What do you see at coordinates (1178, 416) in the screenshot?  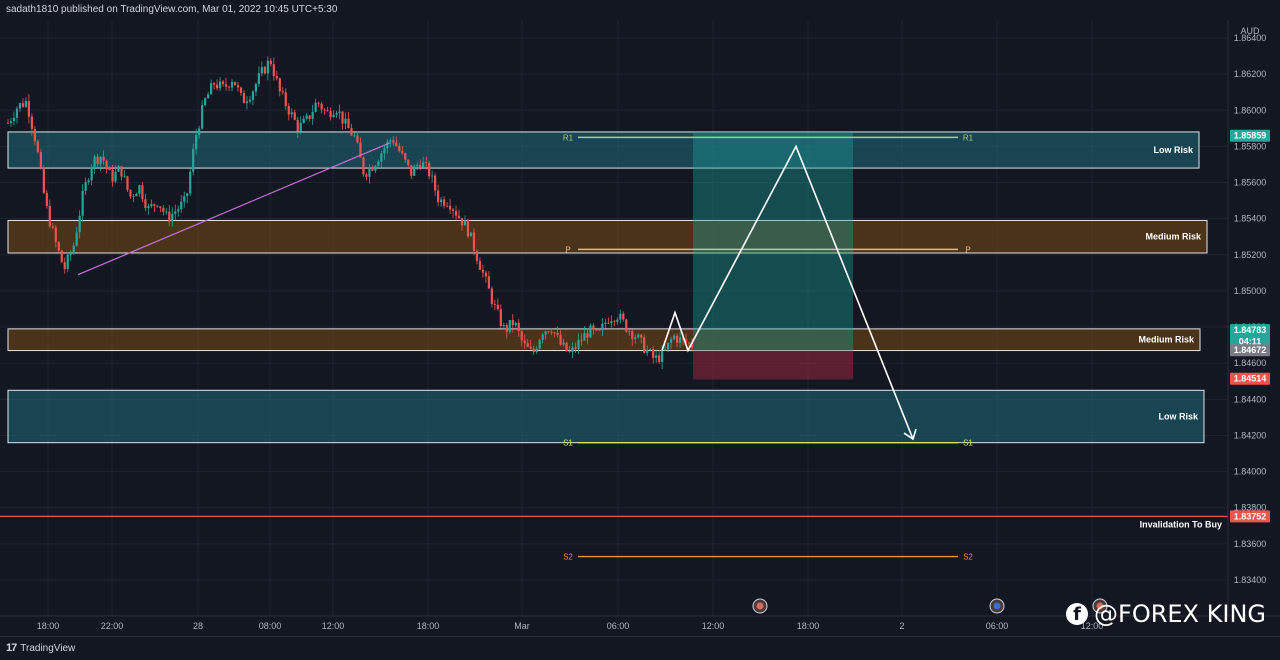 I see `zone-label: Low Risk` at bounding box center [1178, 416].